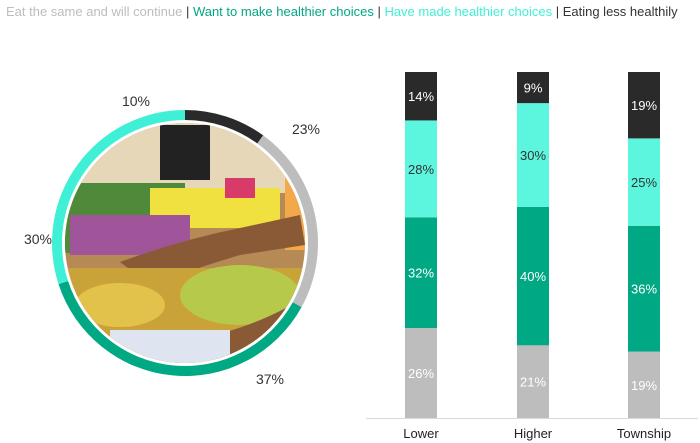  I want to click on bar-value-label: 14%, so click(421, 96).